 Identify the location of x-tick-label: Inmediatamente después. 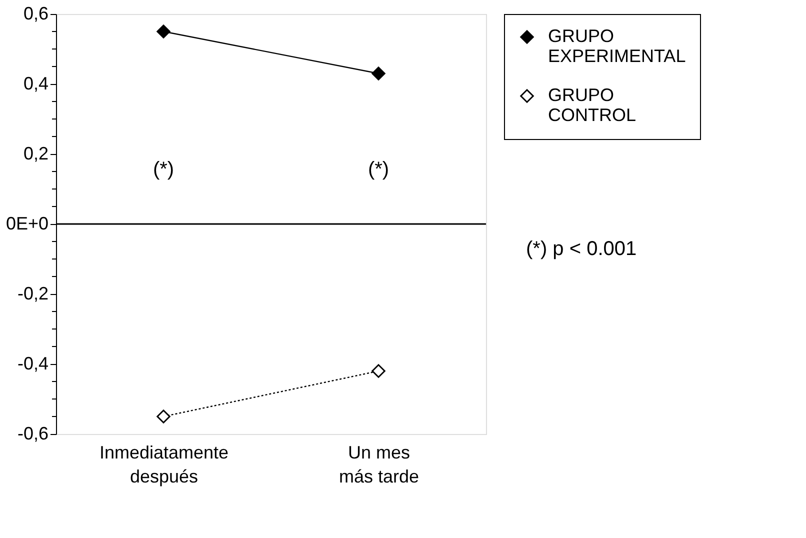
(164, 464).